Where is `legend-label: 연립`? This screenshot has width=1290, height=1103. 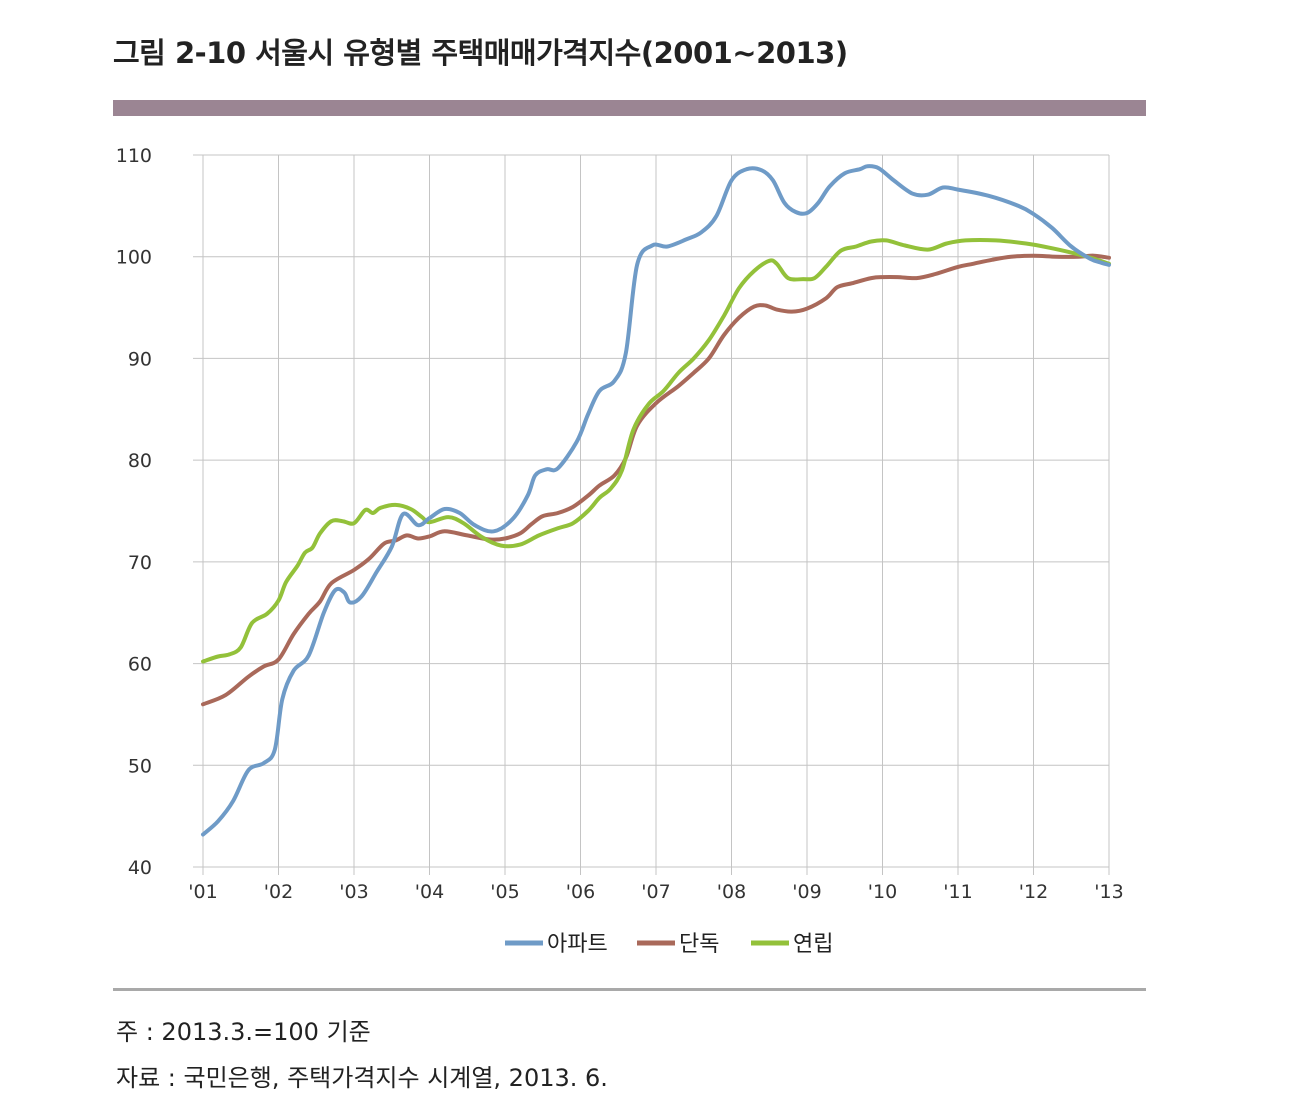 legend-label: 연립 is located at coordinates (813, 944).